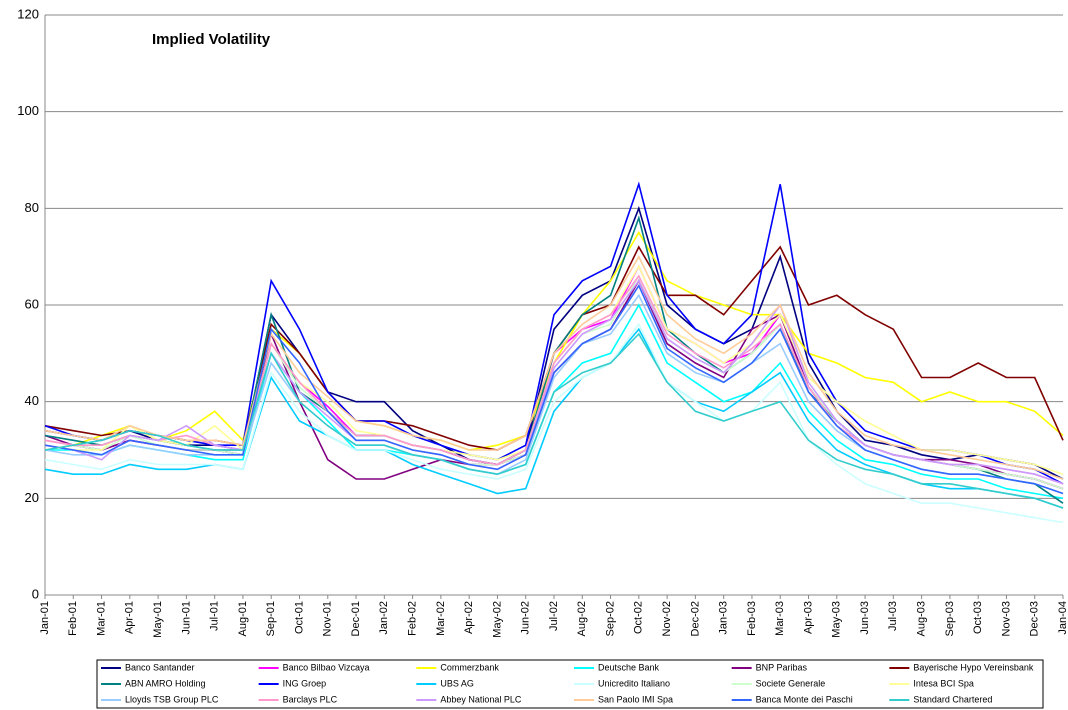 This screenshot has width=1068, height=710. What do you see at coordinates (978, 617) in the screenshot?
I see `x-tick-label: Oct-03` at bounding box center [978, 617].